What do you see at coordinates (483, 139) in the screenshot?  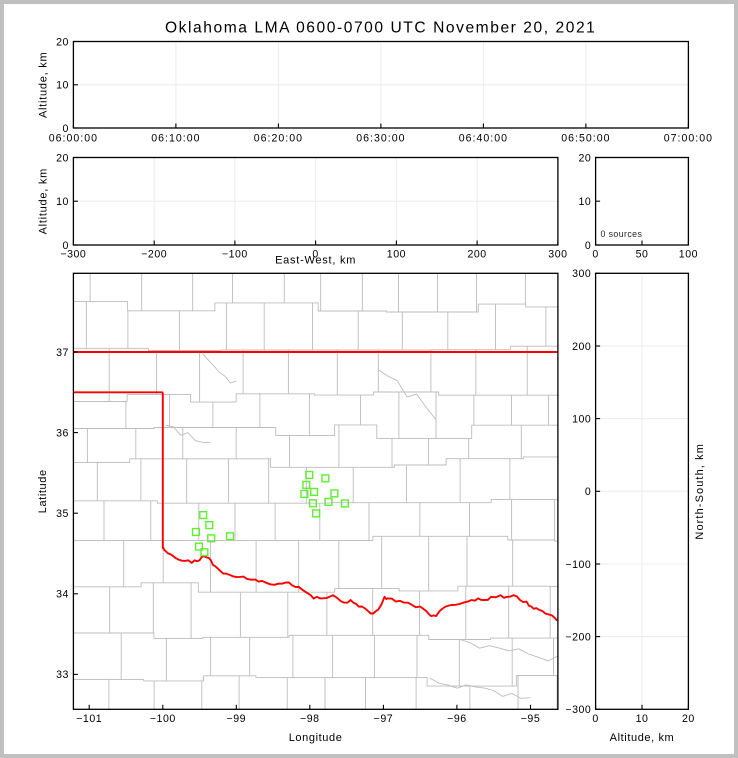 I see `svg-text: 06:40:00` at bounding box center [483, 139].